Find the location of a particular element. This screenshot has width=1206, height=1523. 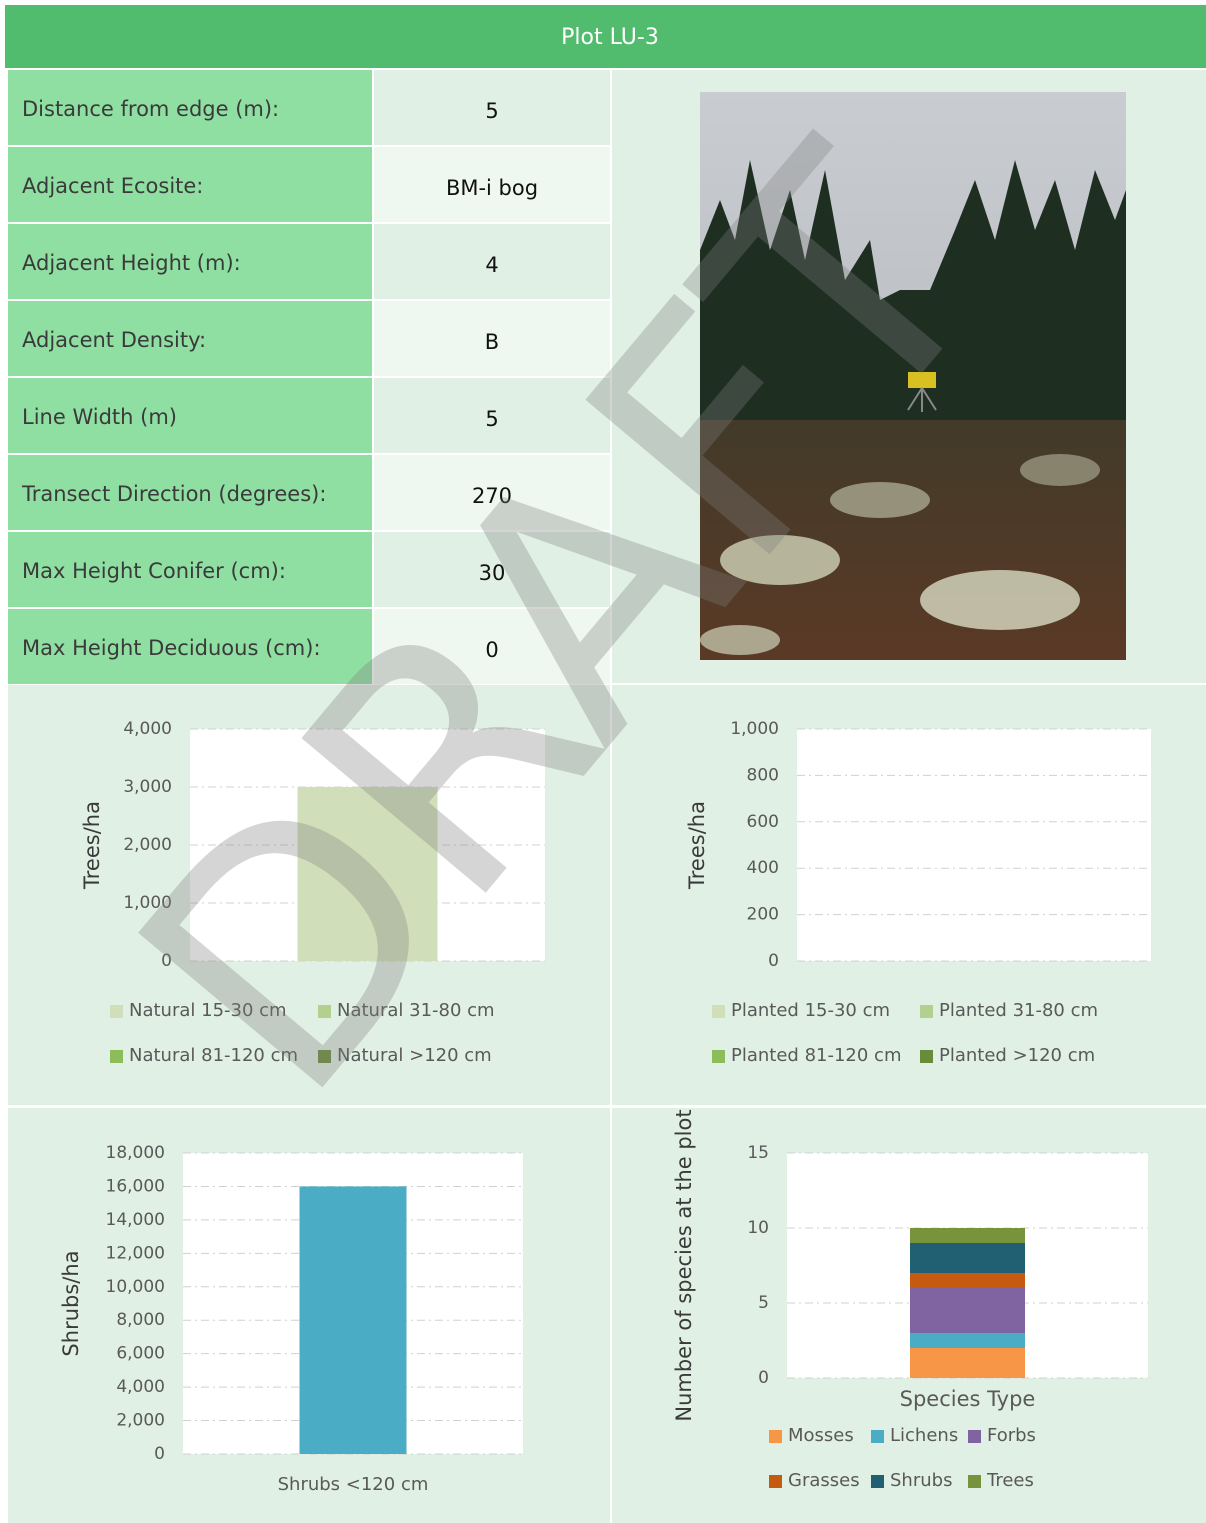

y-axis-label: Shrubs/ha is located at coordinates (71, 1303).